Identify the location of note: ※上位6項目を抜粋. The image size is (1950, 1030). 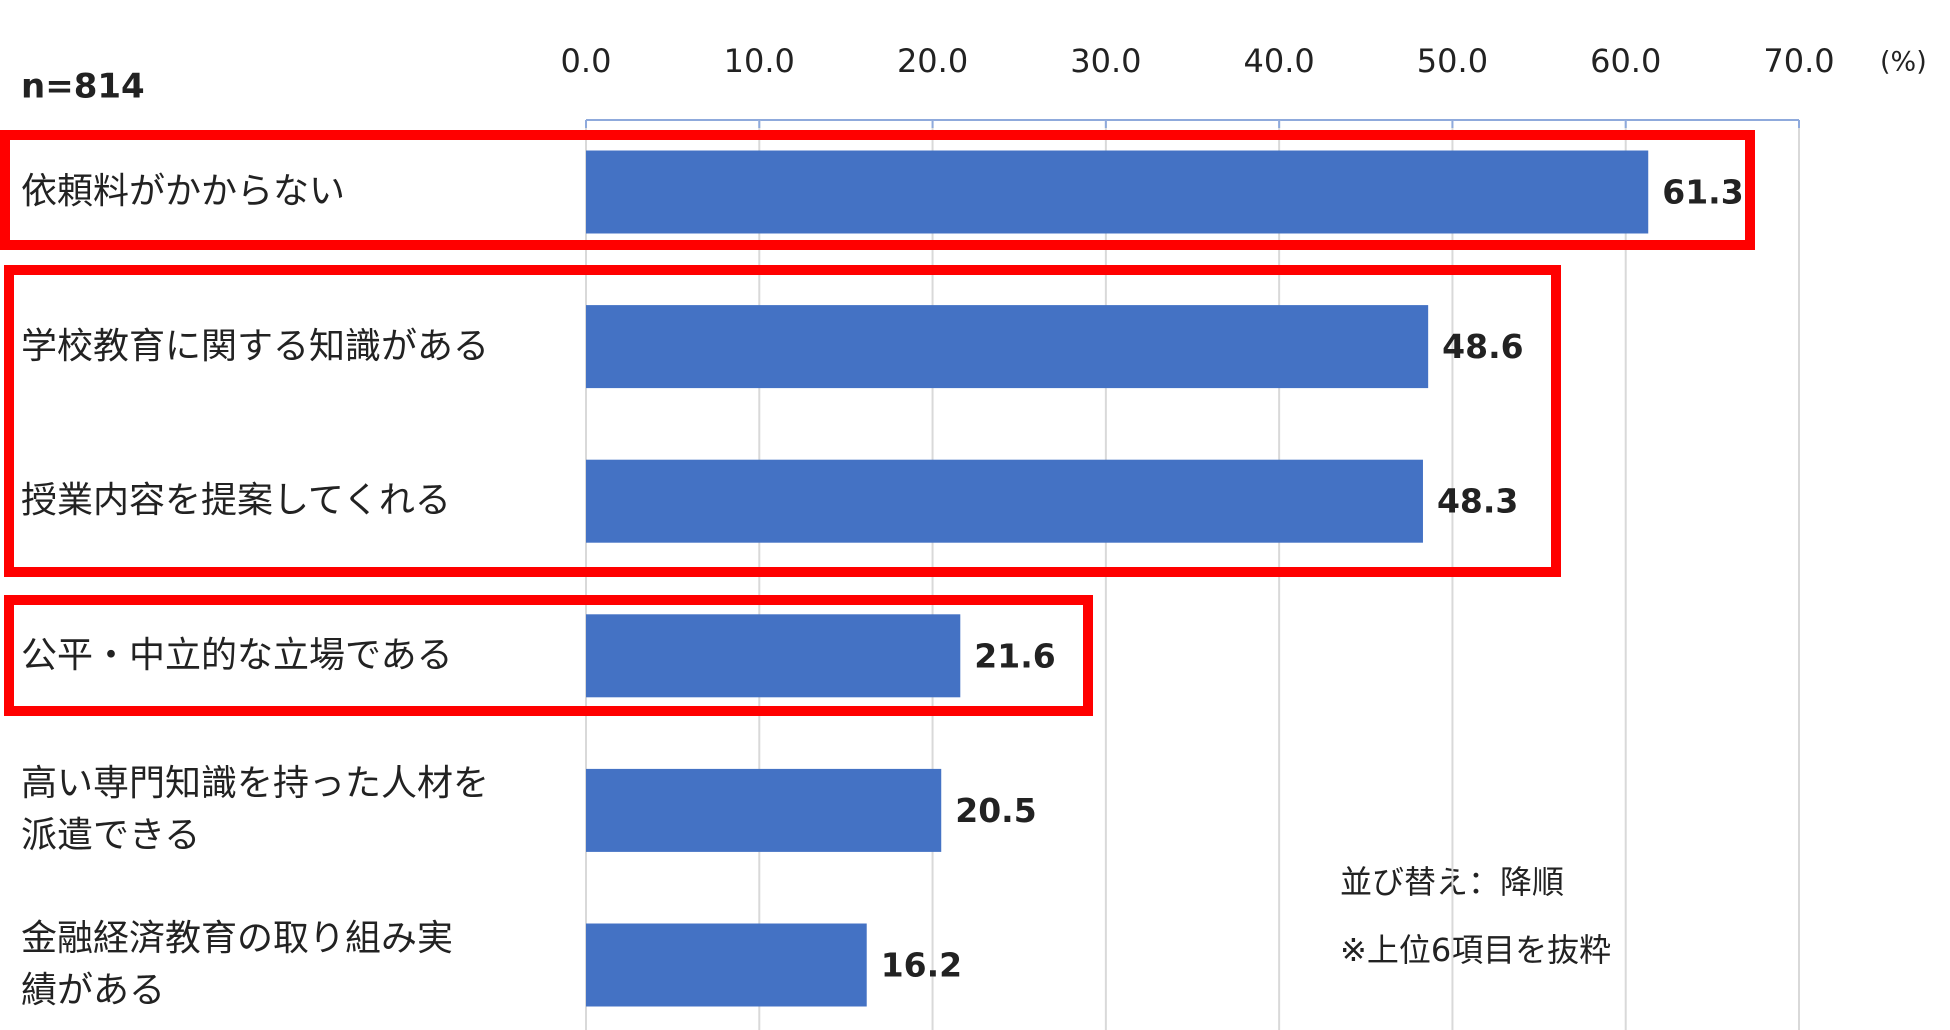
(1475, 950).